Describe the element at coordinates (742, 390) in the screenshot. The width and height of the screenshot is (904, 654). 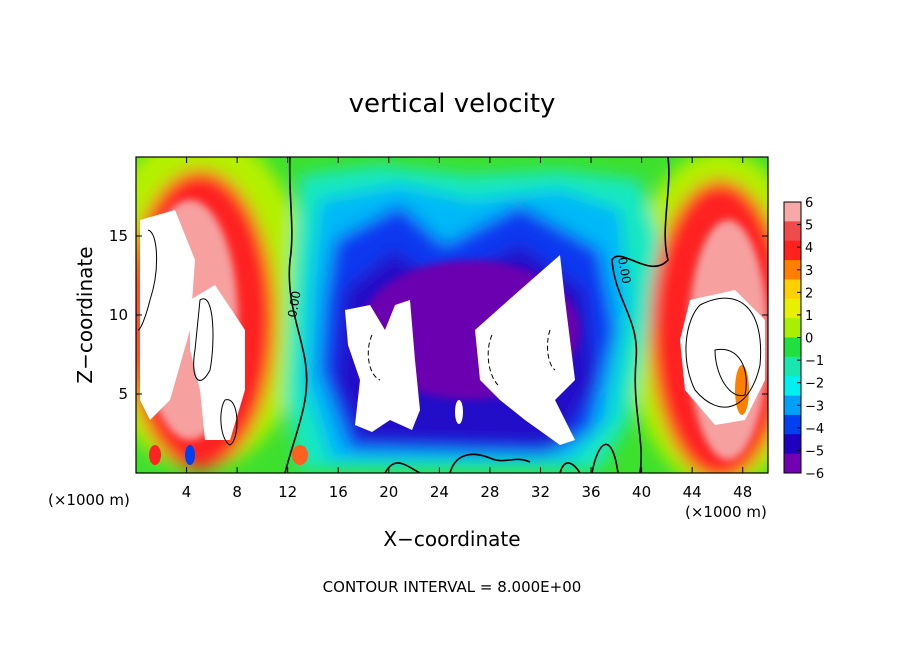
I see `field-orange-blob-right` at that location.